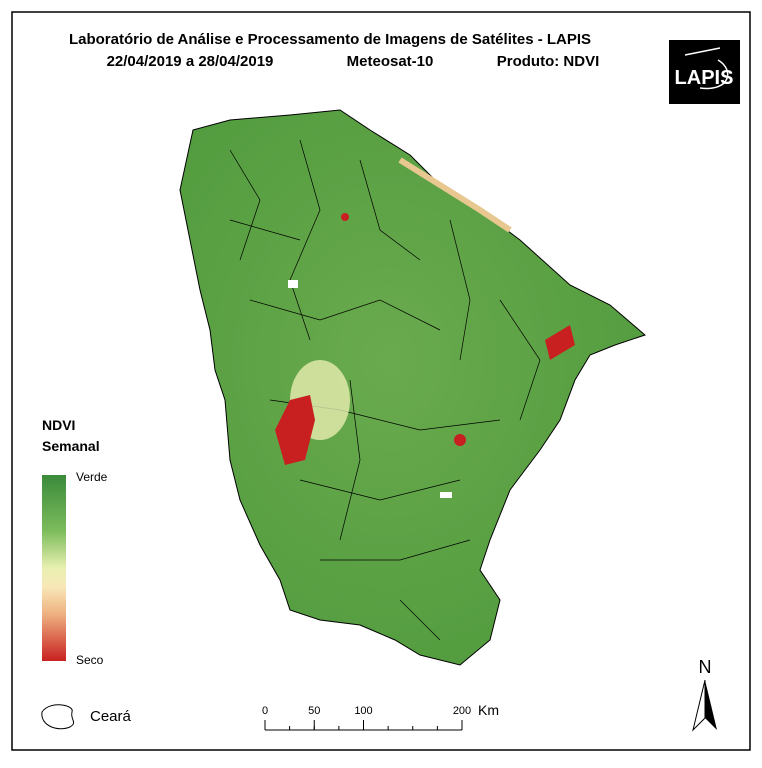 The image size is (762, 768). I want to click on region-label: Ceará, so click(111, 716).